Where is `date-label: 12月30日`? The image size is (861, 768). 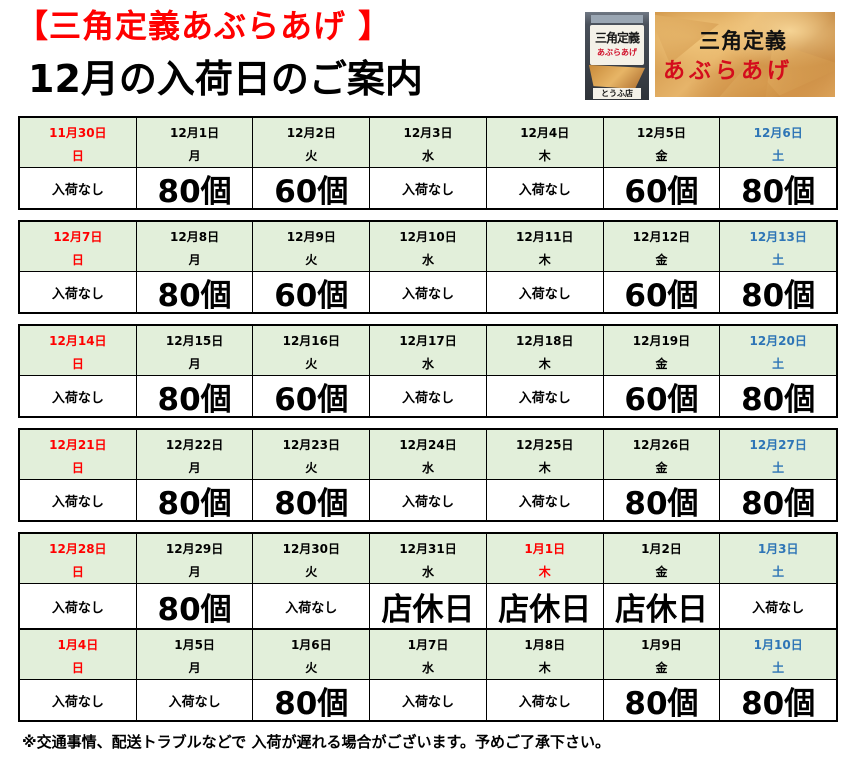 date-label: 12月30日 is located at coordinates (312, 547).